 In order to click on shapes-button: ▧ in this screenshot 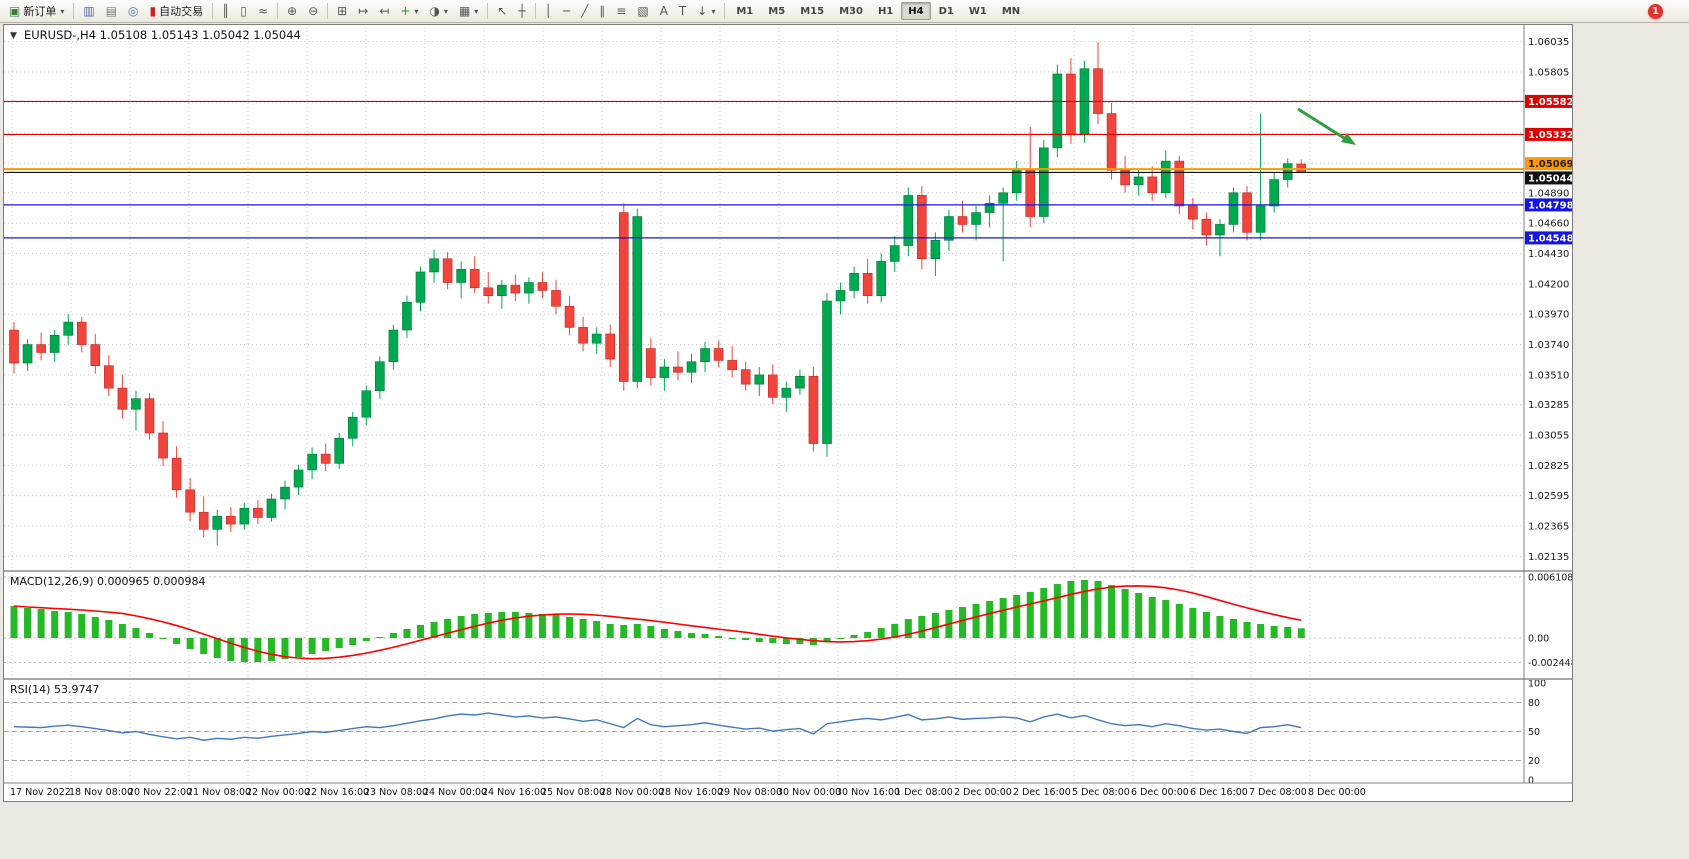, I will do `click(642, 11)`.